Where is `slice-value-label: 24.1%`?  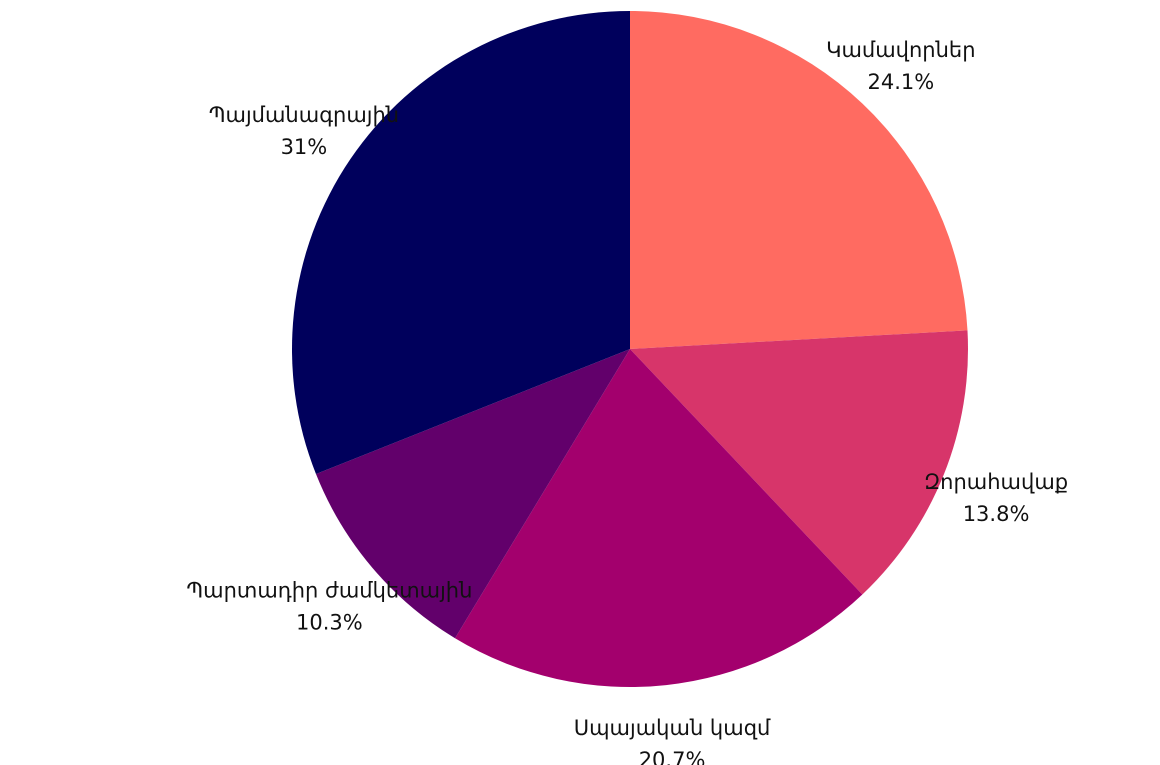 slice-value-label: 24.1% is located at coordinates (900, 82).